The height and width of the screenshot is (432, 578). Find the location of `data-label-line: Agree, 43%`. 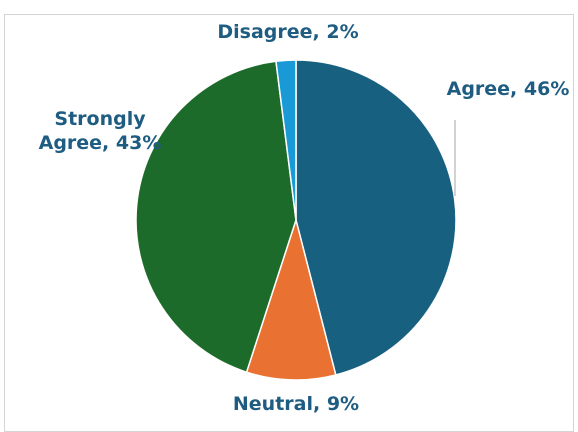

data-label-line: Agree, 43% is located at coordinates (100, 143).